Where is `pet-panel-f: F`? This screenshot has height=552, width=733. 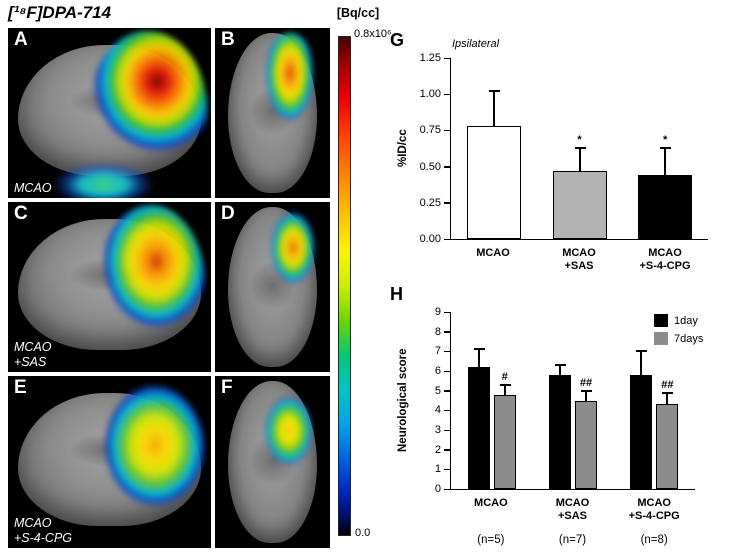 pet-panel-f: F is located at coordinates (272, 462).